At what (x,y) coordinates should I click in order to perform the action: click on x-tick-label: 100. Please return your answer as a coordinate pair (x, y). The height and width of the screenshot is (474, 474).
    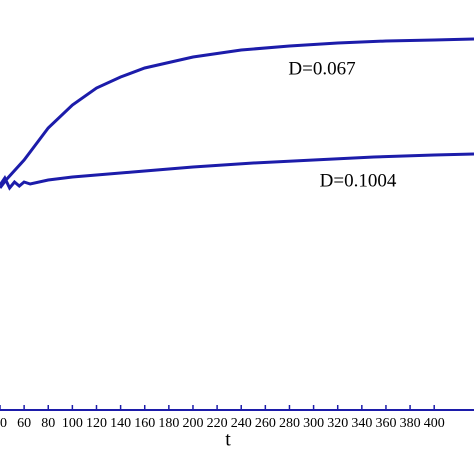
    Looking at the image, I should click on (72, 423).